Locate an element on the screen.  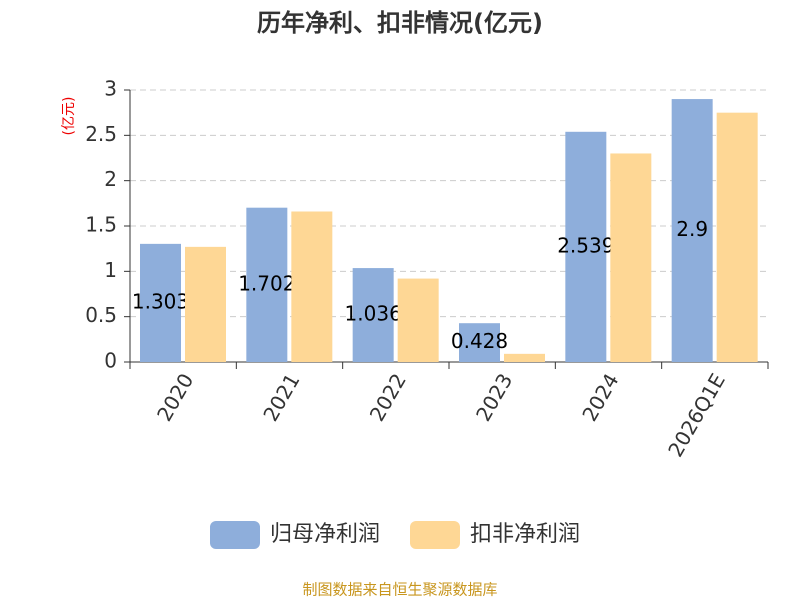
y-tick-label: 2 is located at coordinates (110, 179).